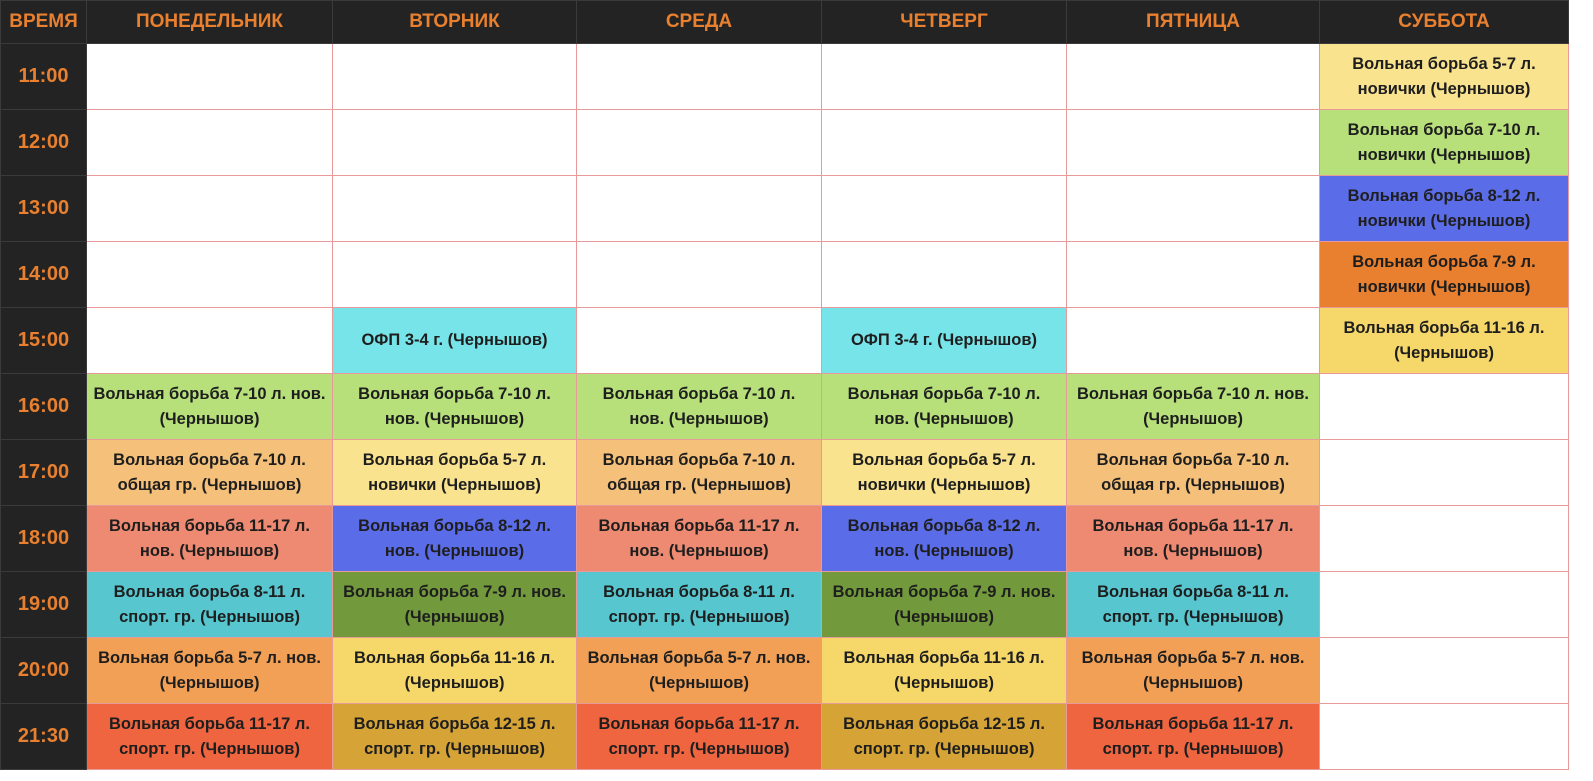  Describe the element at coordinates (43, 76) in the screenshot. I see `time-cell: 11:00` at that location.